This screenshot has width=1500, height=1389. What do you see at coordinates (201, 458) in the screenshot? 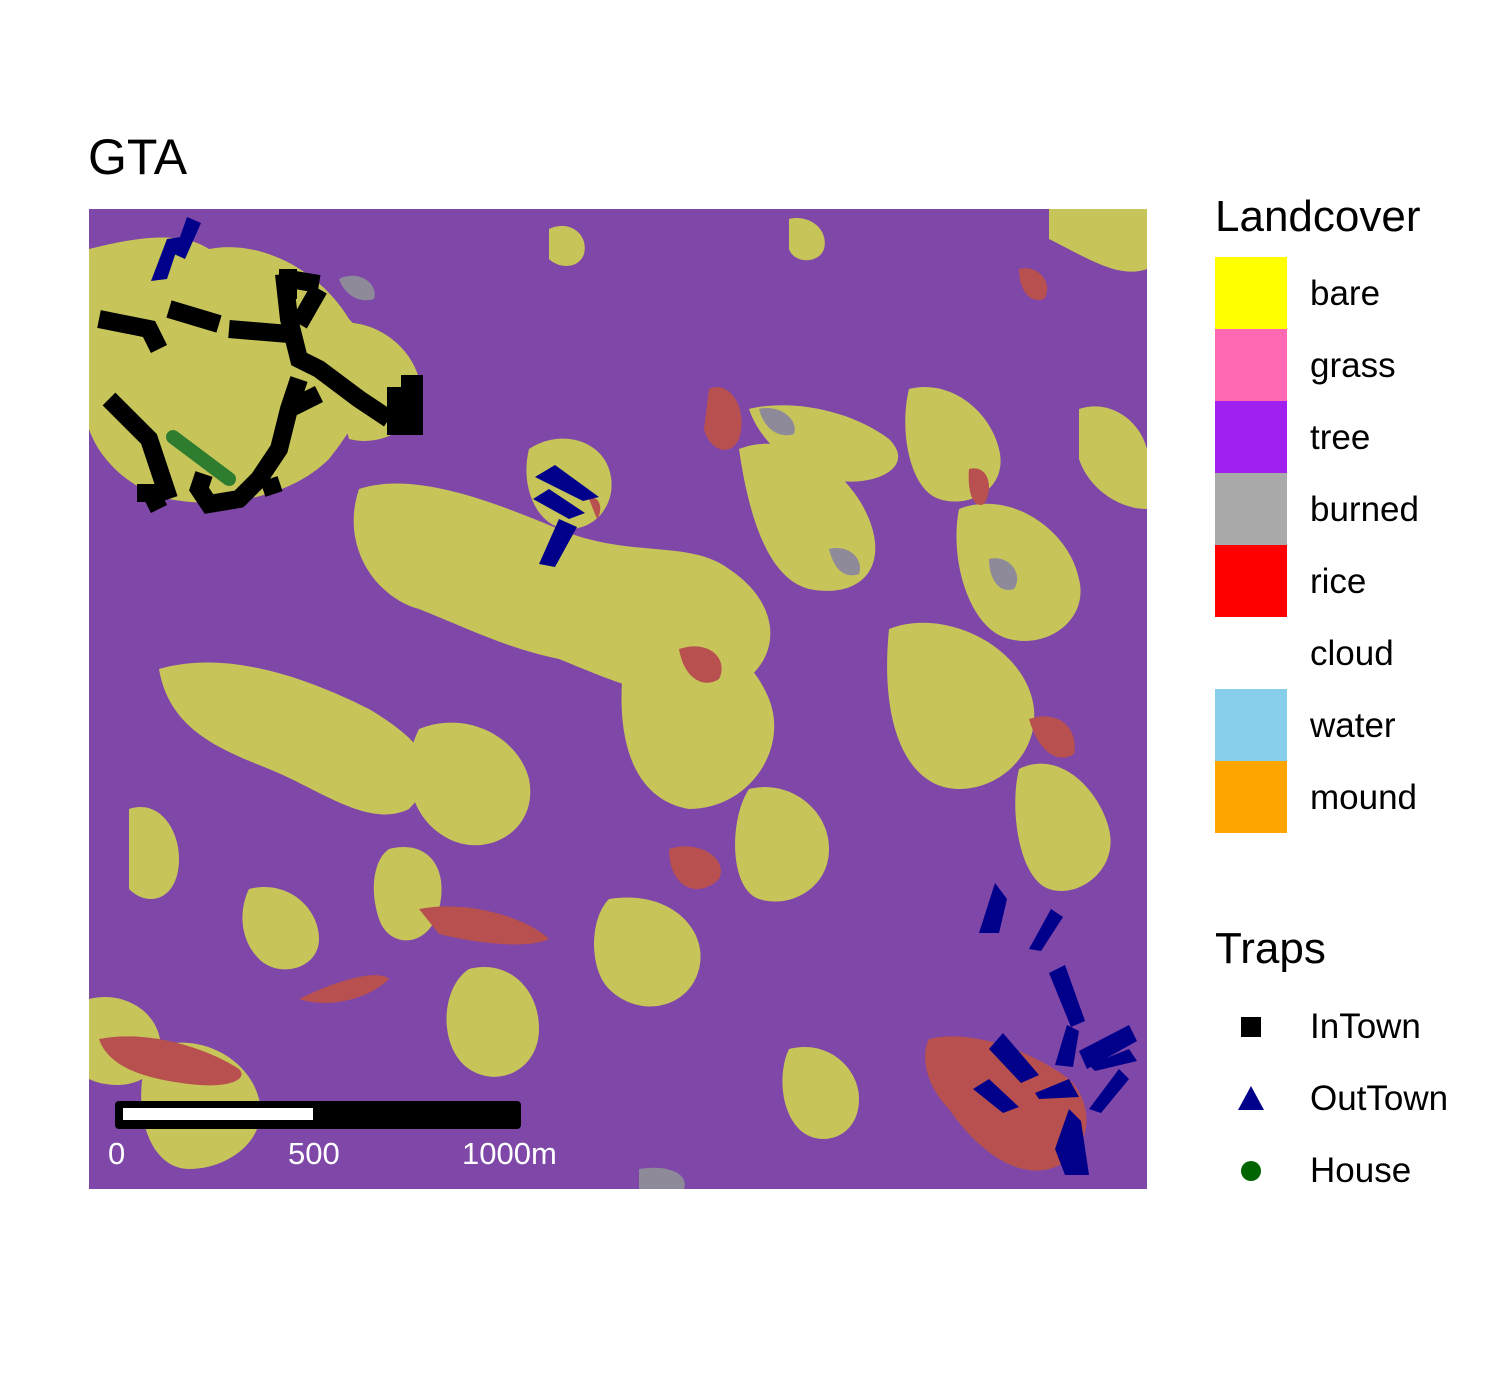
I see `house-trap-track` at bounding box center [201, 458].